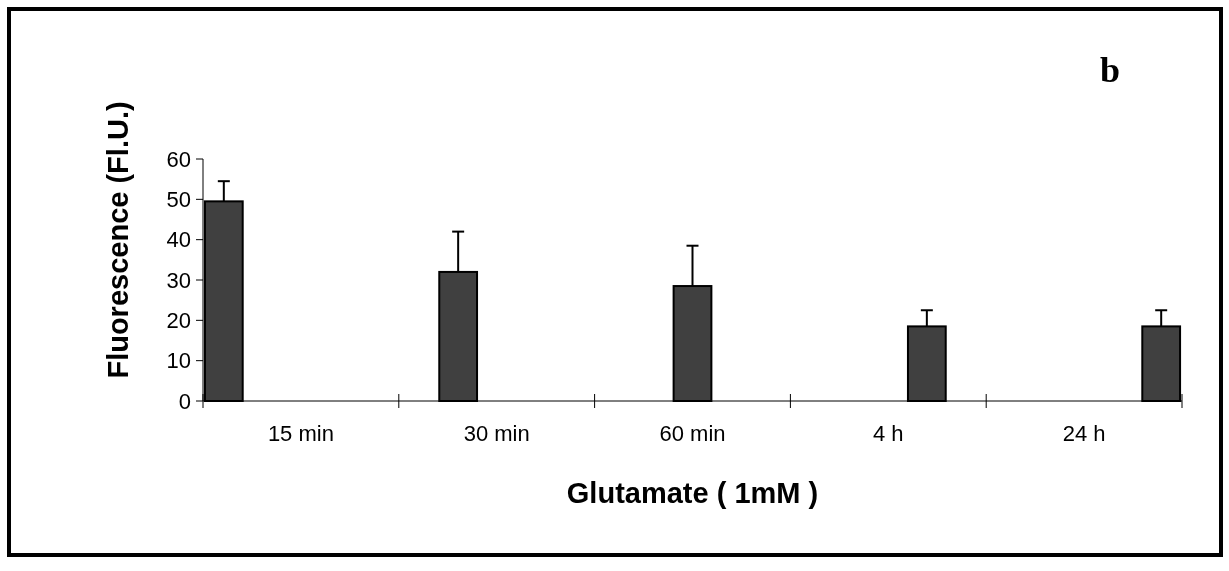 The image size is (1229, 571). I want to click on x-tick-label: 4 h, so click(888, 433).